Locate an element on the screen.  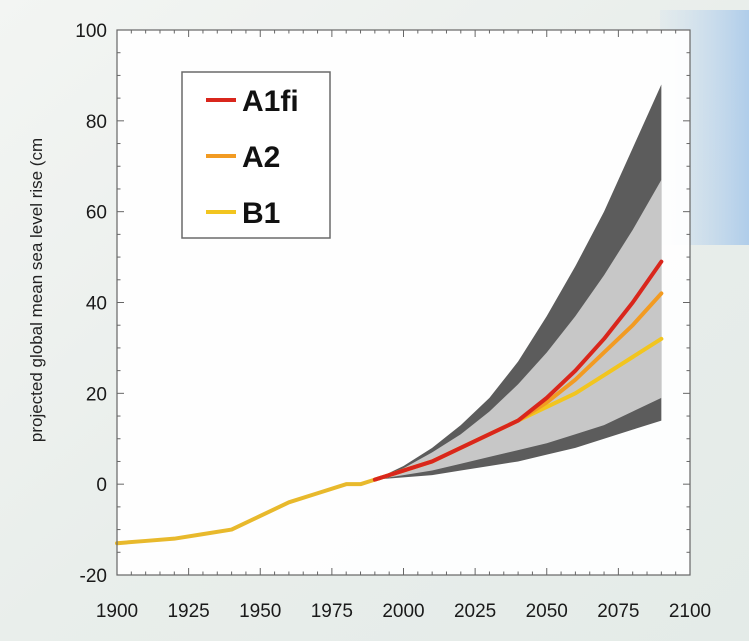
x-tick-label: 2075 is located at coordinates (618, 611).